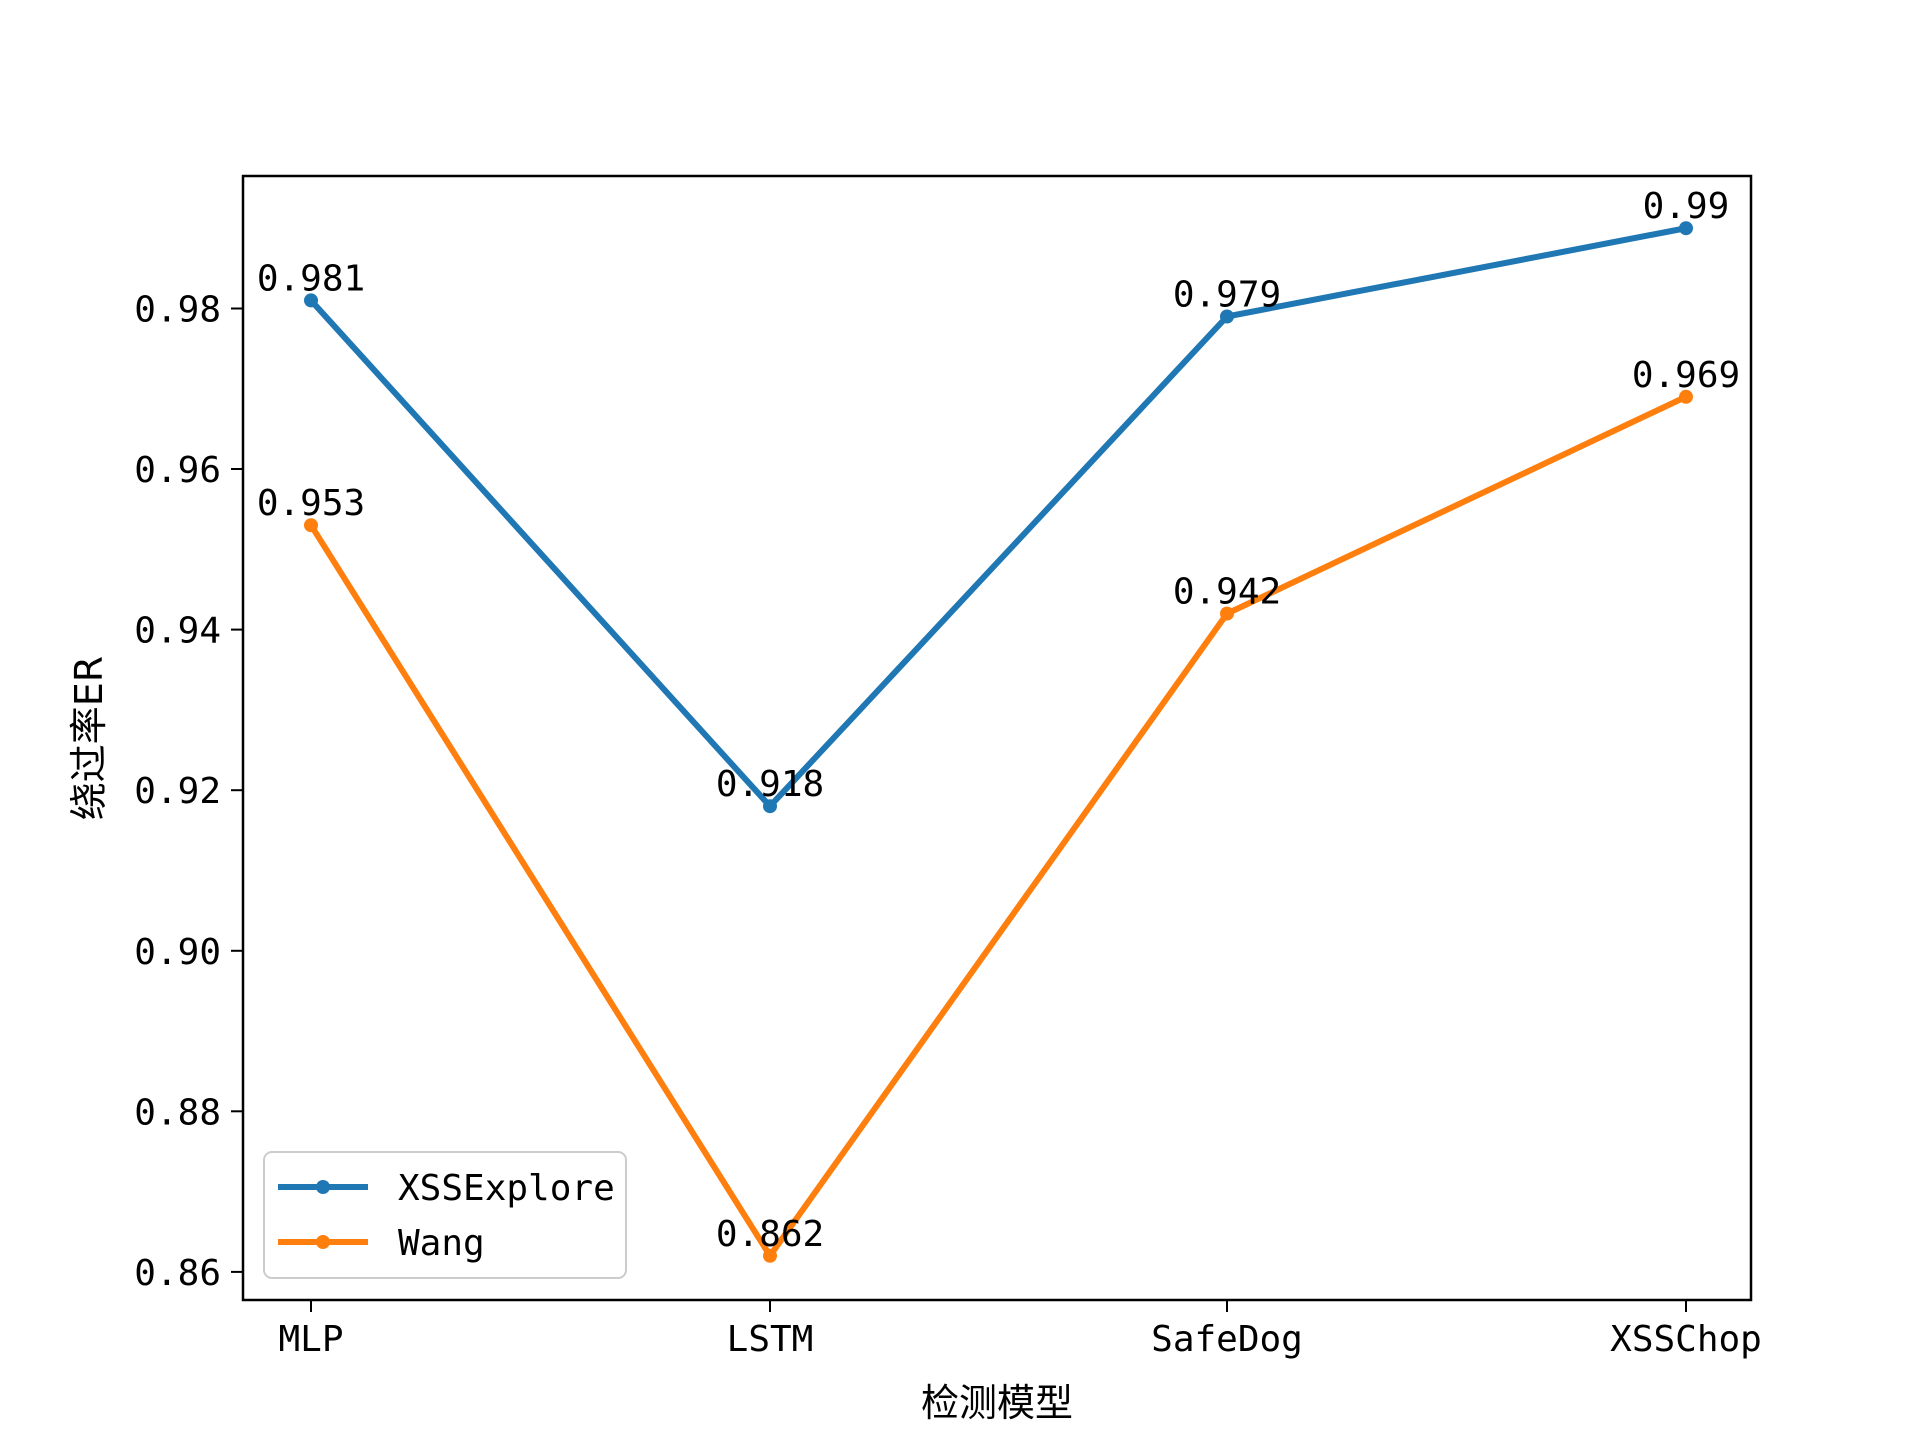  Describe the element at coordinates (1686, 1339) in the screenshot. I see `x-tick-label: XSSChop` at that location.